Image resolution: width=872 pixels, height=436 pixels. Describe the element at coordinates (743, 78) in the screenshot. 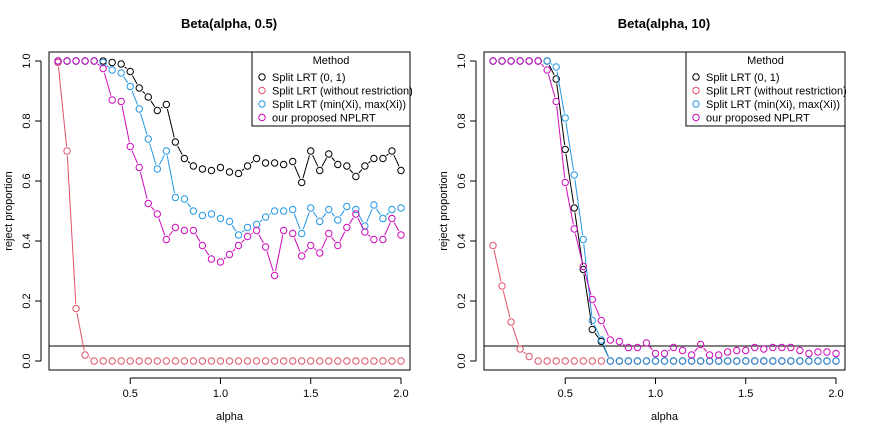

I see `legend-entry-label: Split LRT (0, 1)` at that location.